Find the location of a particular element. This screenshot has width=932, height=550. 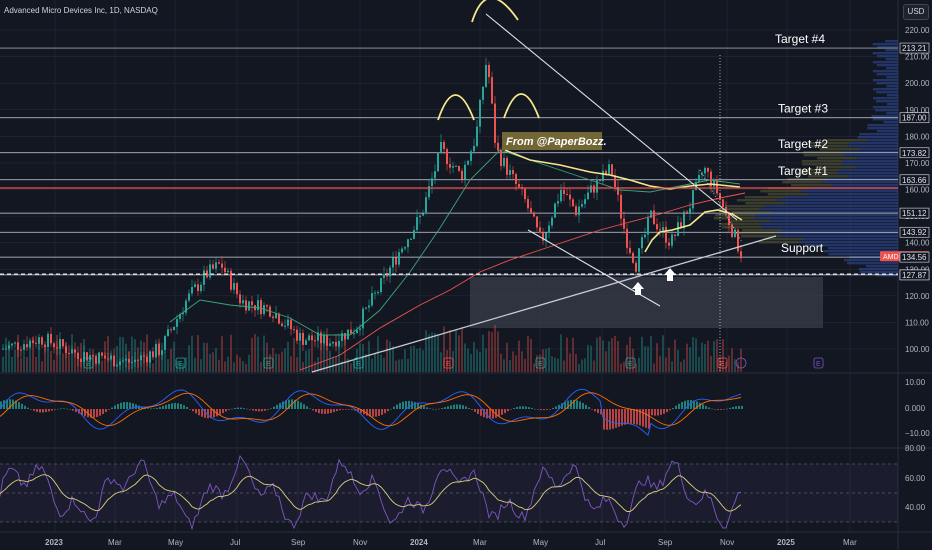

volume-profile is located at coordinates (806, 158).